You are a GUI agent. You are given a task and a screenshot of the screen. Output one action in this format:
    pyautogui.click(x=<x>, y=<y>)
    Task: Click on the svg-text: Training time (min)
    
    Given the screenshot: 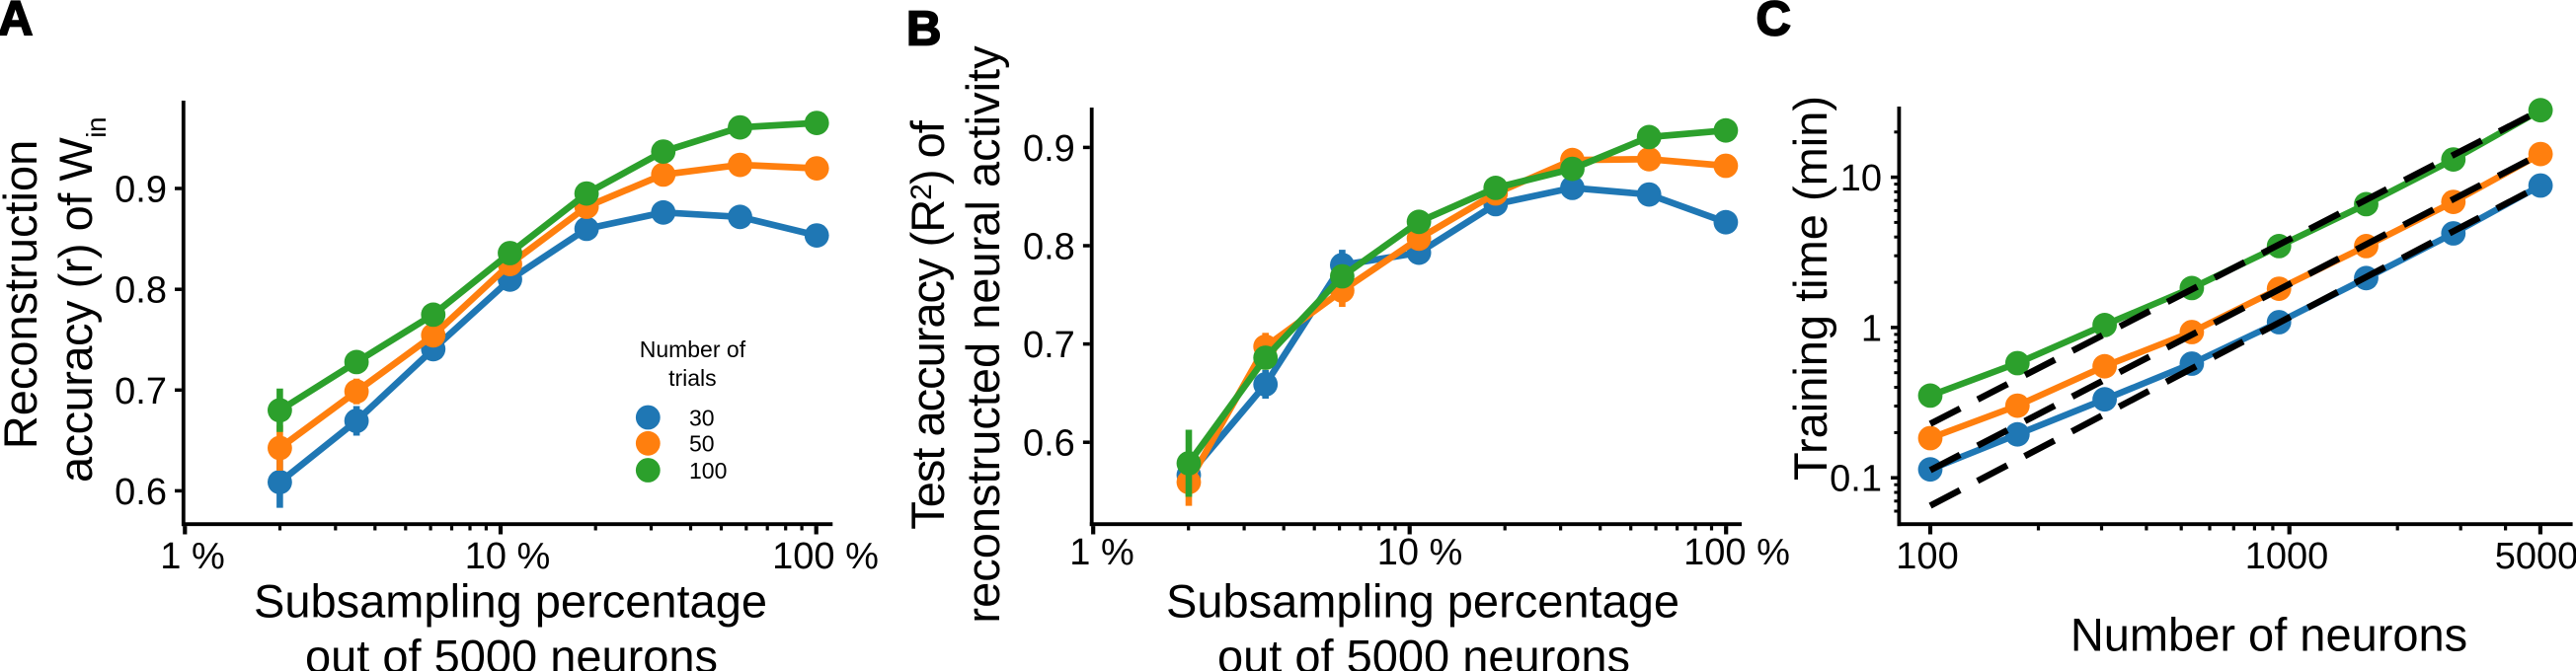 What is the action you would take?
    pyautogui.click(x=1810, y=289)
    